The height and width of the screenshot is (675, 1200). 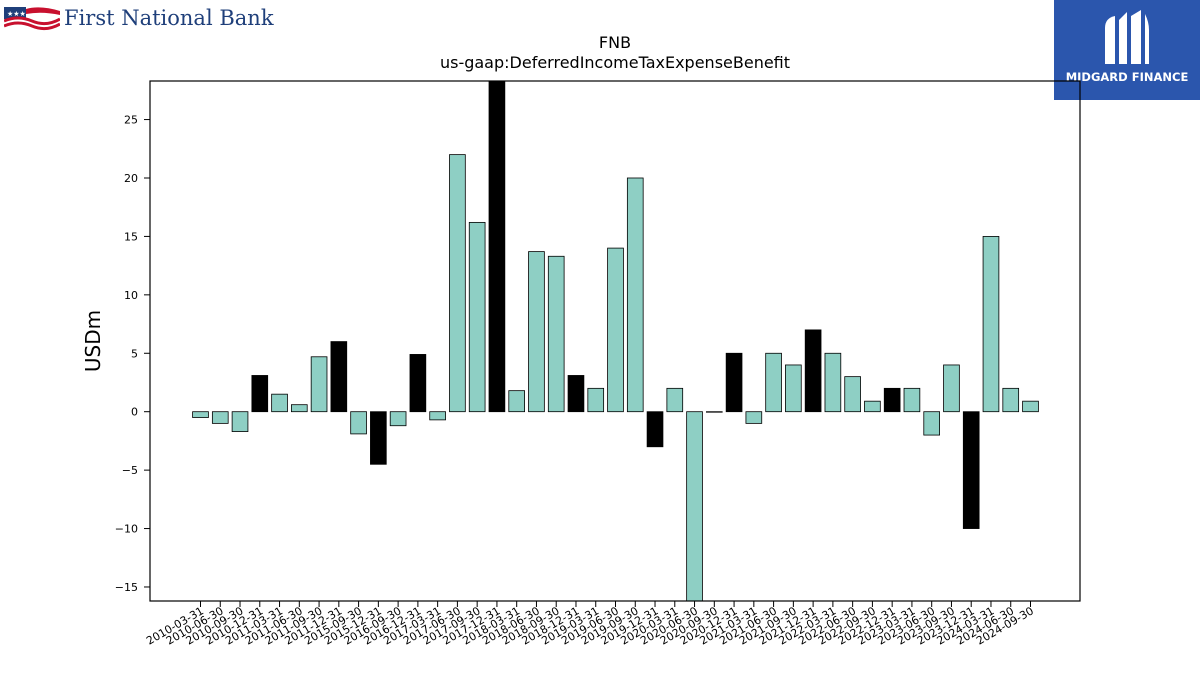 I want to click on y-tick-label: 5, so click(x=134, y=353).